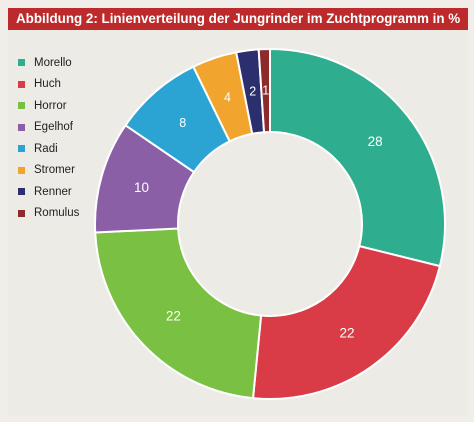 The height and width of the screenshot is (422, 474). I want to click on legend-item-renner: Renner, so click(48, 192).